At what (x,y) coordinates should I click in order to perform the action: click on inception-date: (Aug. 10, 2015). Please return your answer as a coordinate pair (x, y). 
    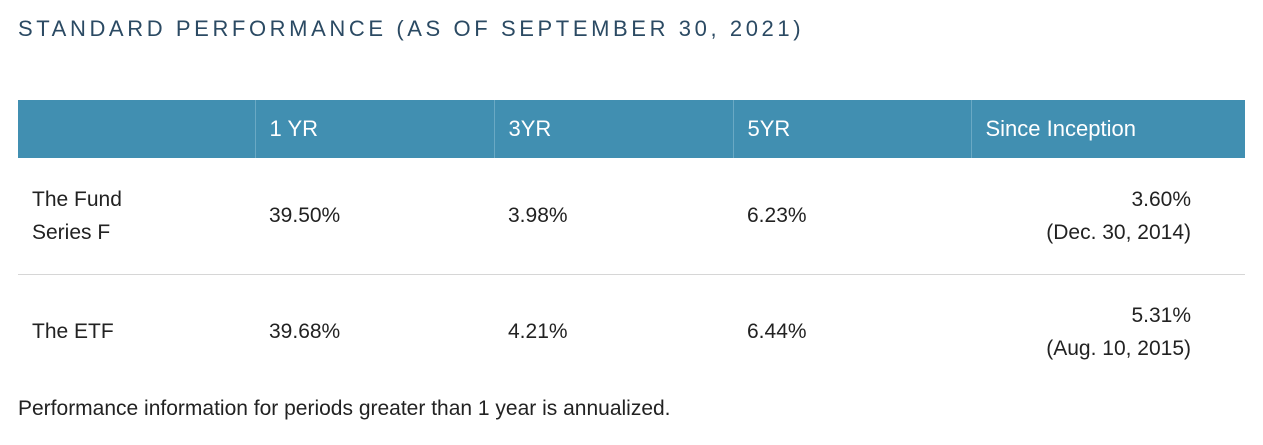
    Looking at the image, I should click on (1118, 348).